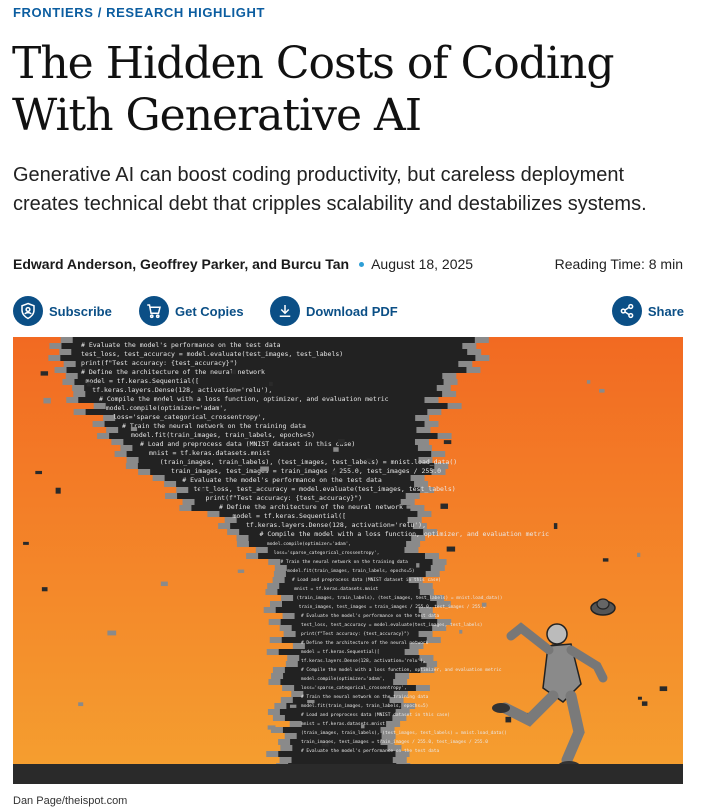  What do you see at coordinates (352, 311) in the screenshot?
I see `download-pdf-label: Download PDF` at bounding box center [352, 311].